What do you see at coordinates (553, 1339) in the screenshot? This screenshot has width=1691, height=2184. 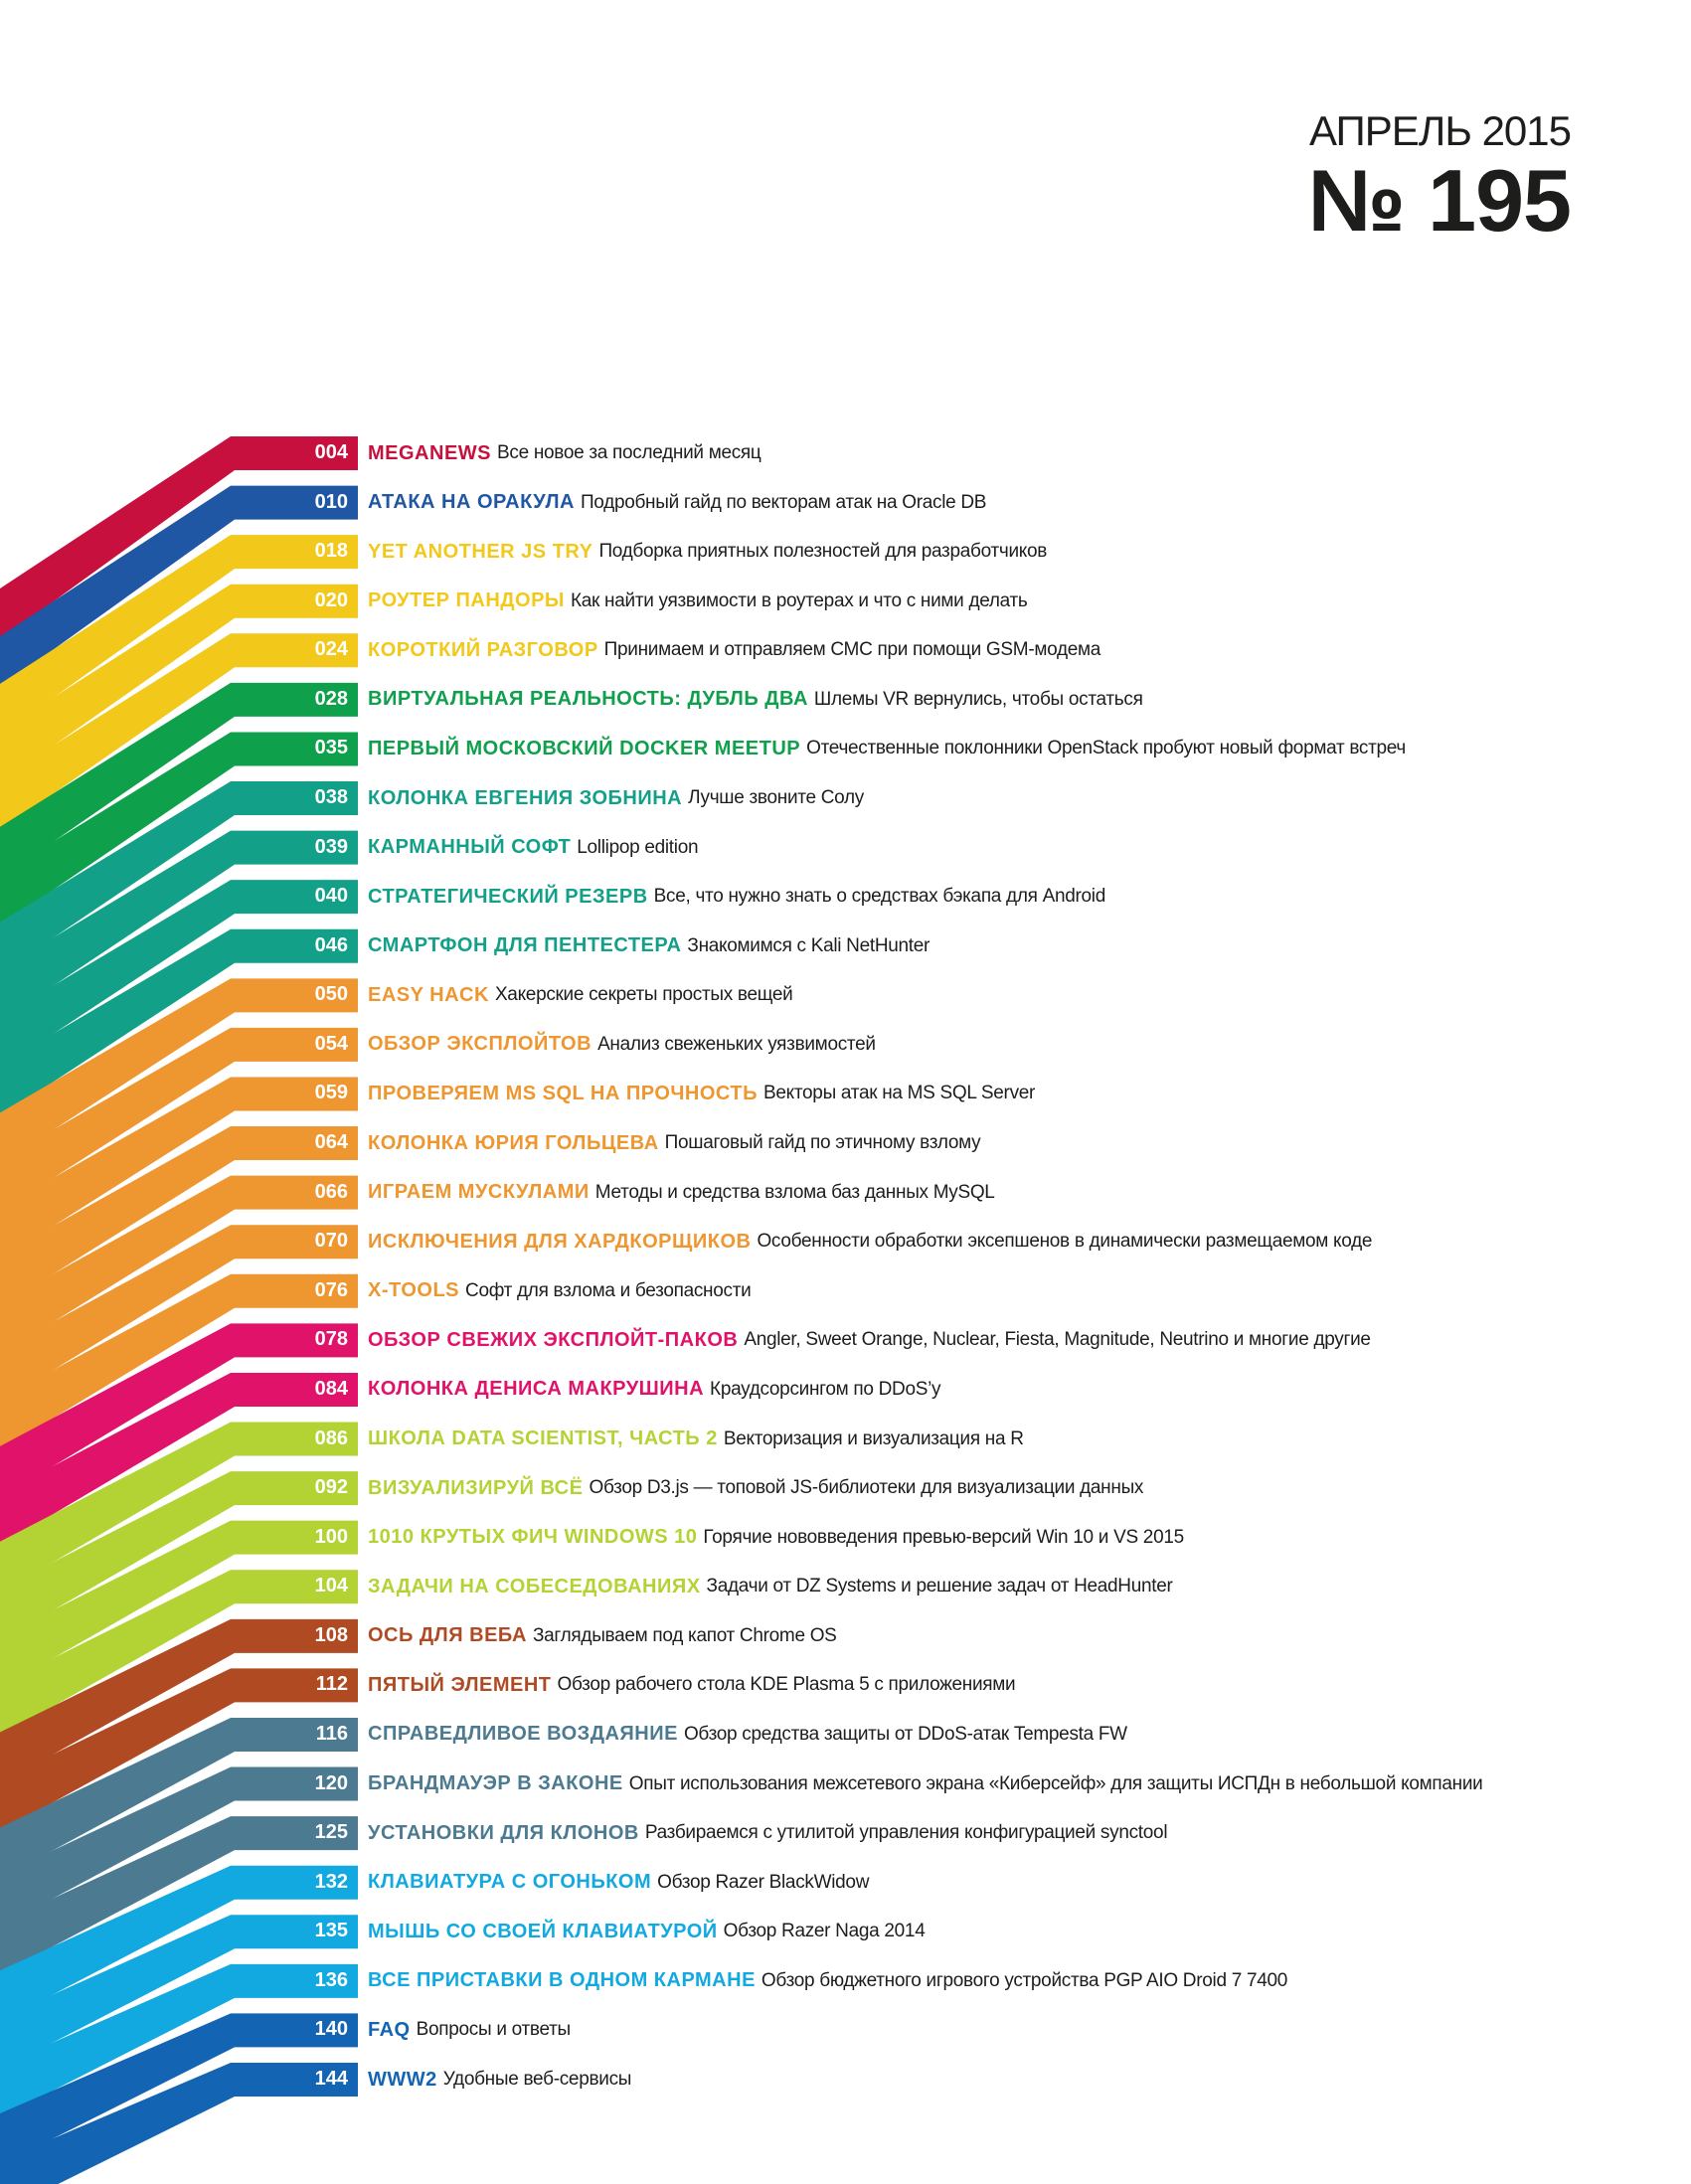 I see `toc-title: ОБЗОР СВЕЖИХ ЭКСПЛОЙТ-ПАКОВ` at bounding box center [553, 1339].